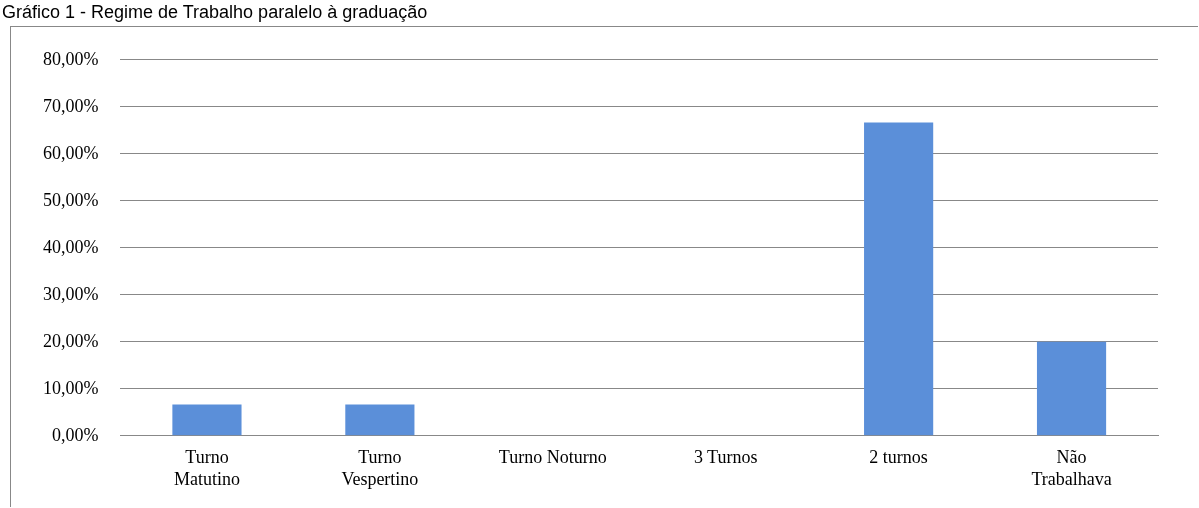  What do you see at coordinates (898, 457) in the screenshot?
I see `x-tick-label: 2 turnos` at bounding box center [898, 457].